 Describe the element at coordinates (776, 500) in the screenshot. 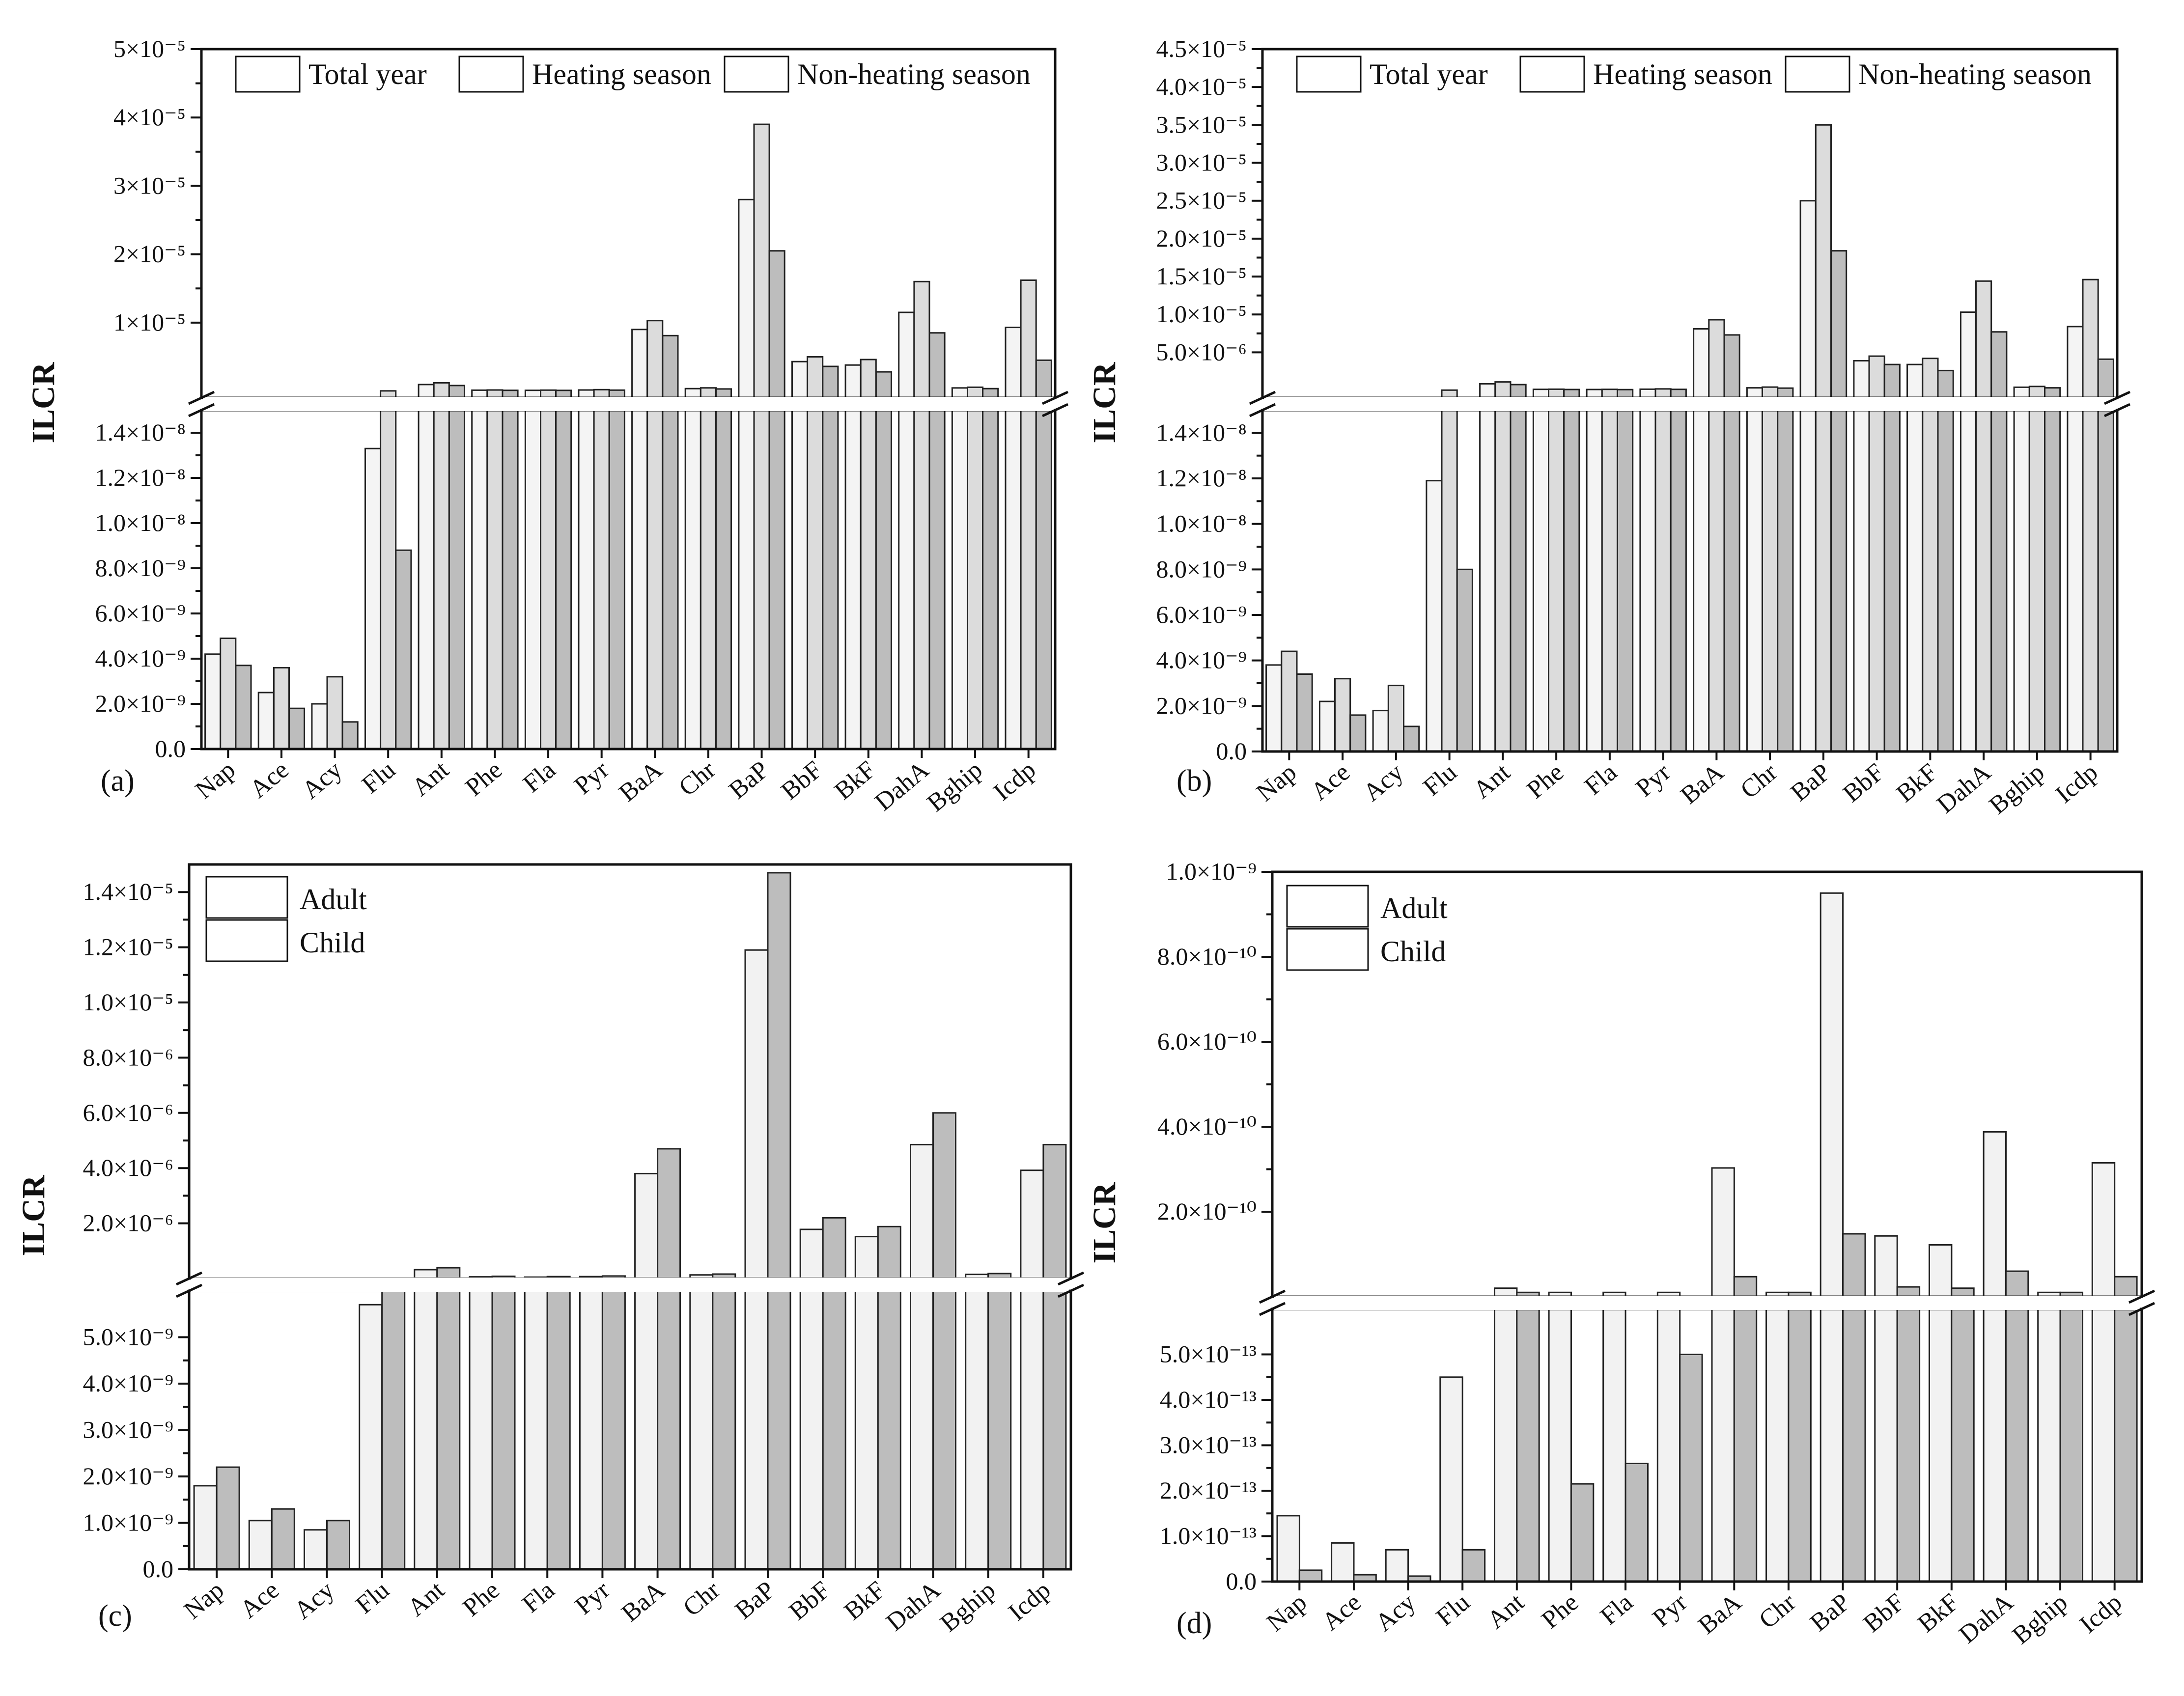

I see `bar-a-bap-non-heating-season` at that location.